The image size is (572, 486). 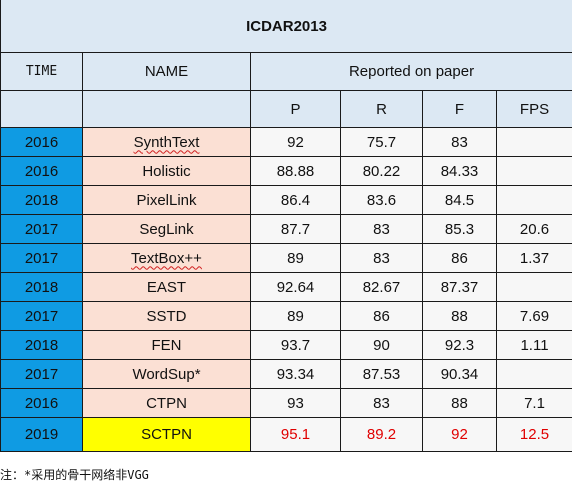 I want to click on method-name: WordSup*, so click(x=166, y=374).